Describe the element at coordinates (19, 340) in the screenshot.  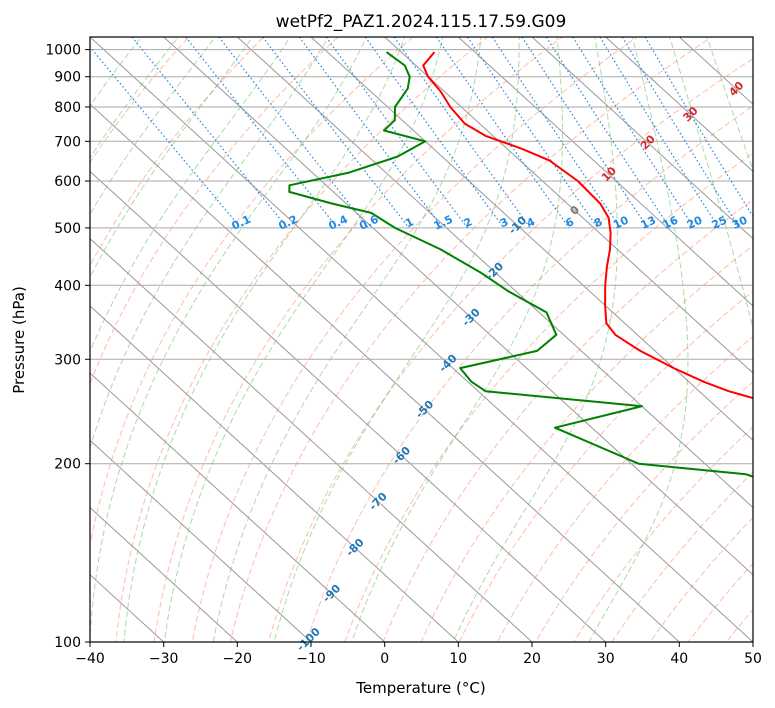
I see `y-axis-label: Pressure (hPa)` at that location.